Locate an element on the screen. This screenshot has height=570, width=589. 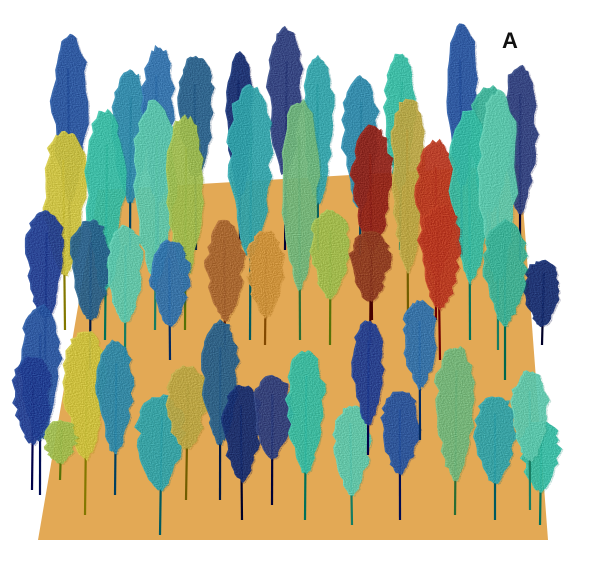
tree is located at coordinates (32, 423).